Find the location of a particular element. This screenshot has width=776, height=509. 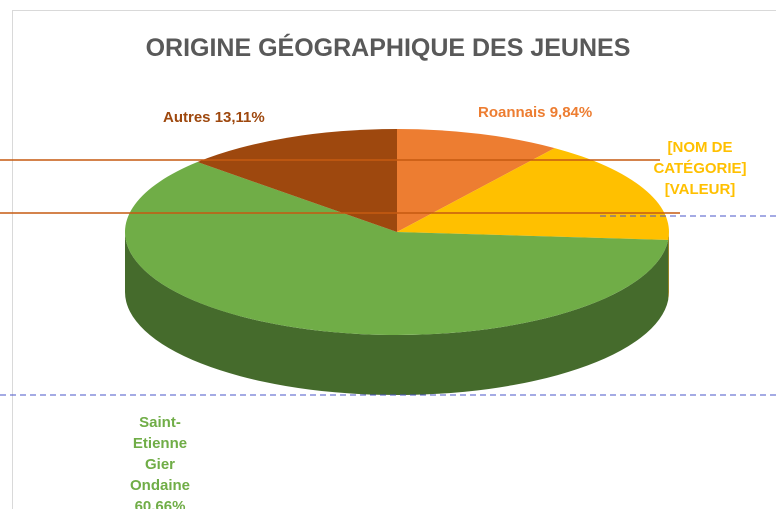

data-label: Roannais 9,84% is located at coordinates (535, 112).